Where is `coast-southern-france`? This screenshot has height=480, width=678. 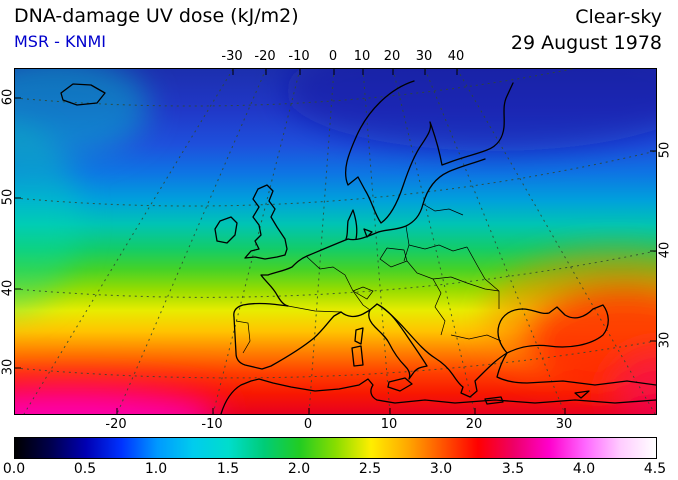
coast-southern-france is located at coordinates (355, 313).